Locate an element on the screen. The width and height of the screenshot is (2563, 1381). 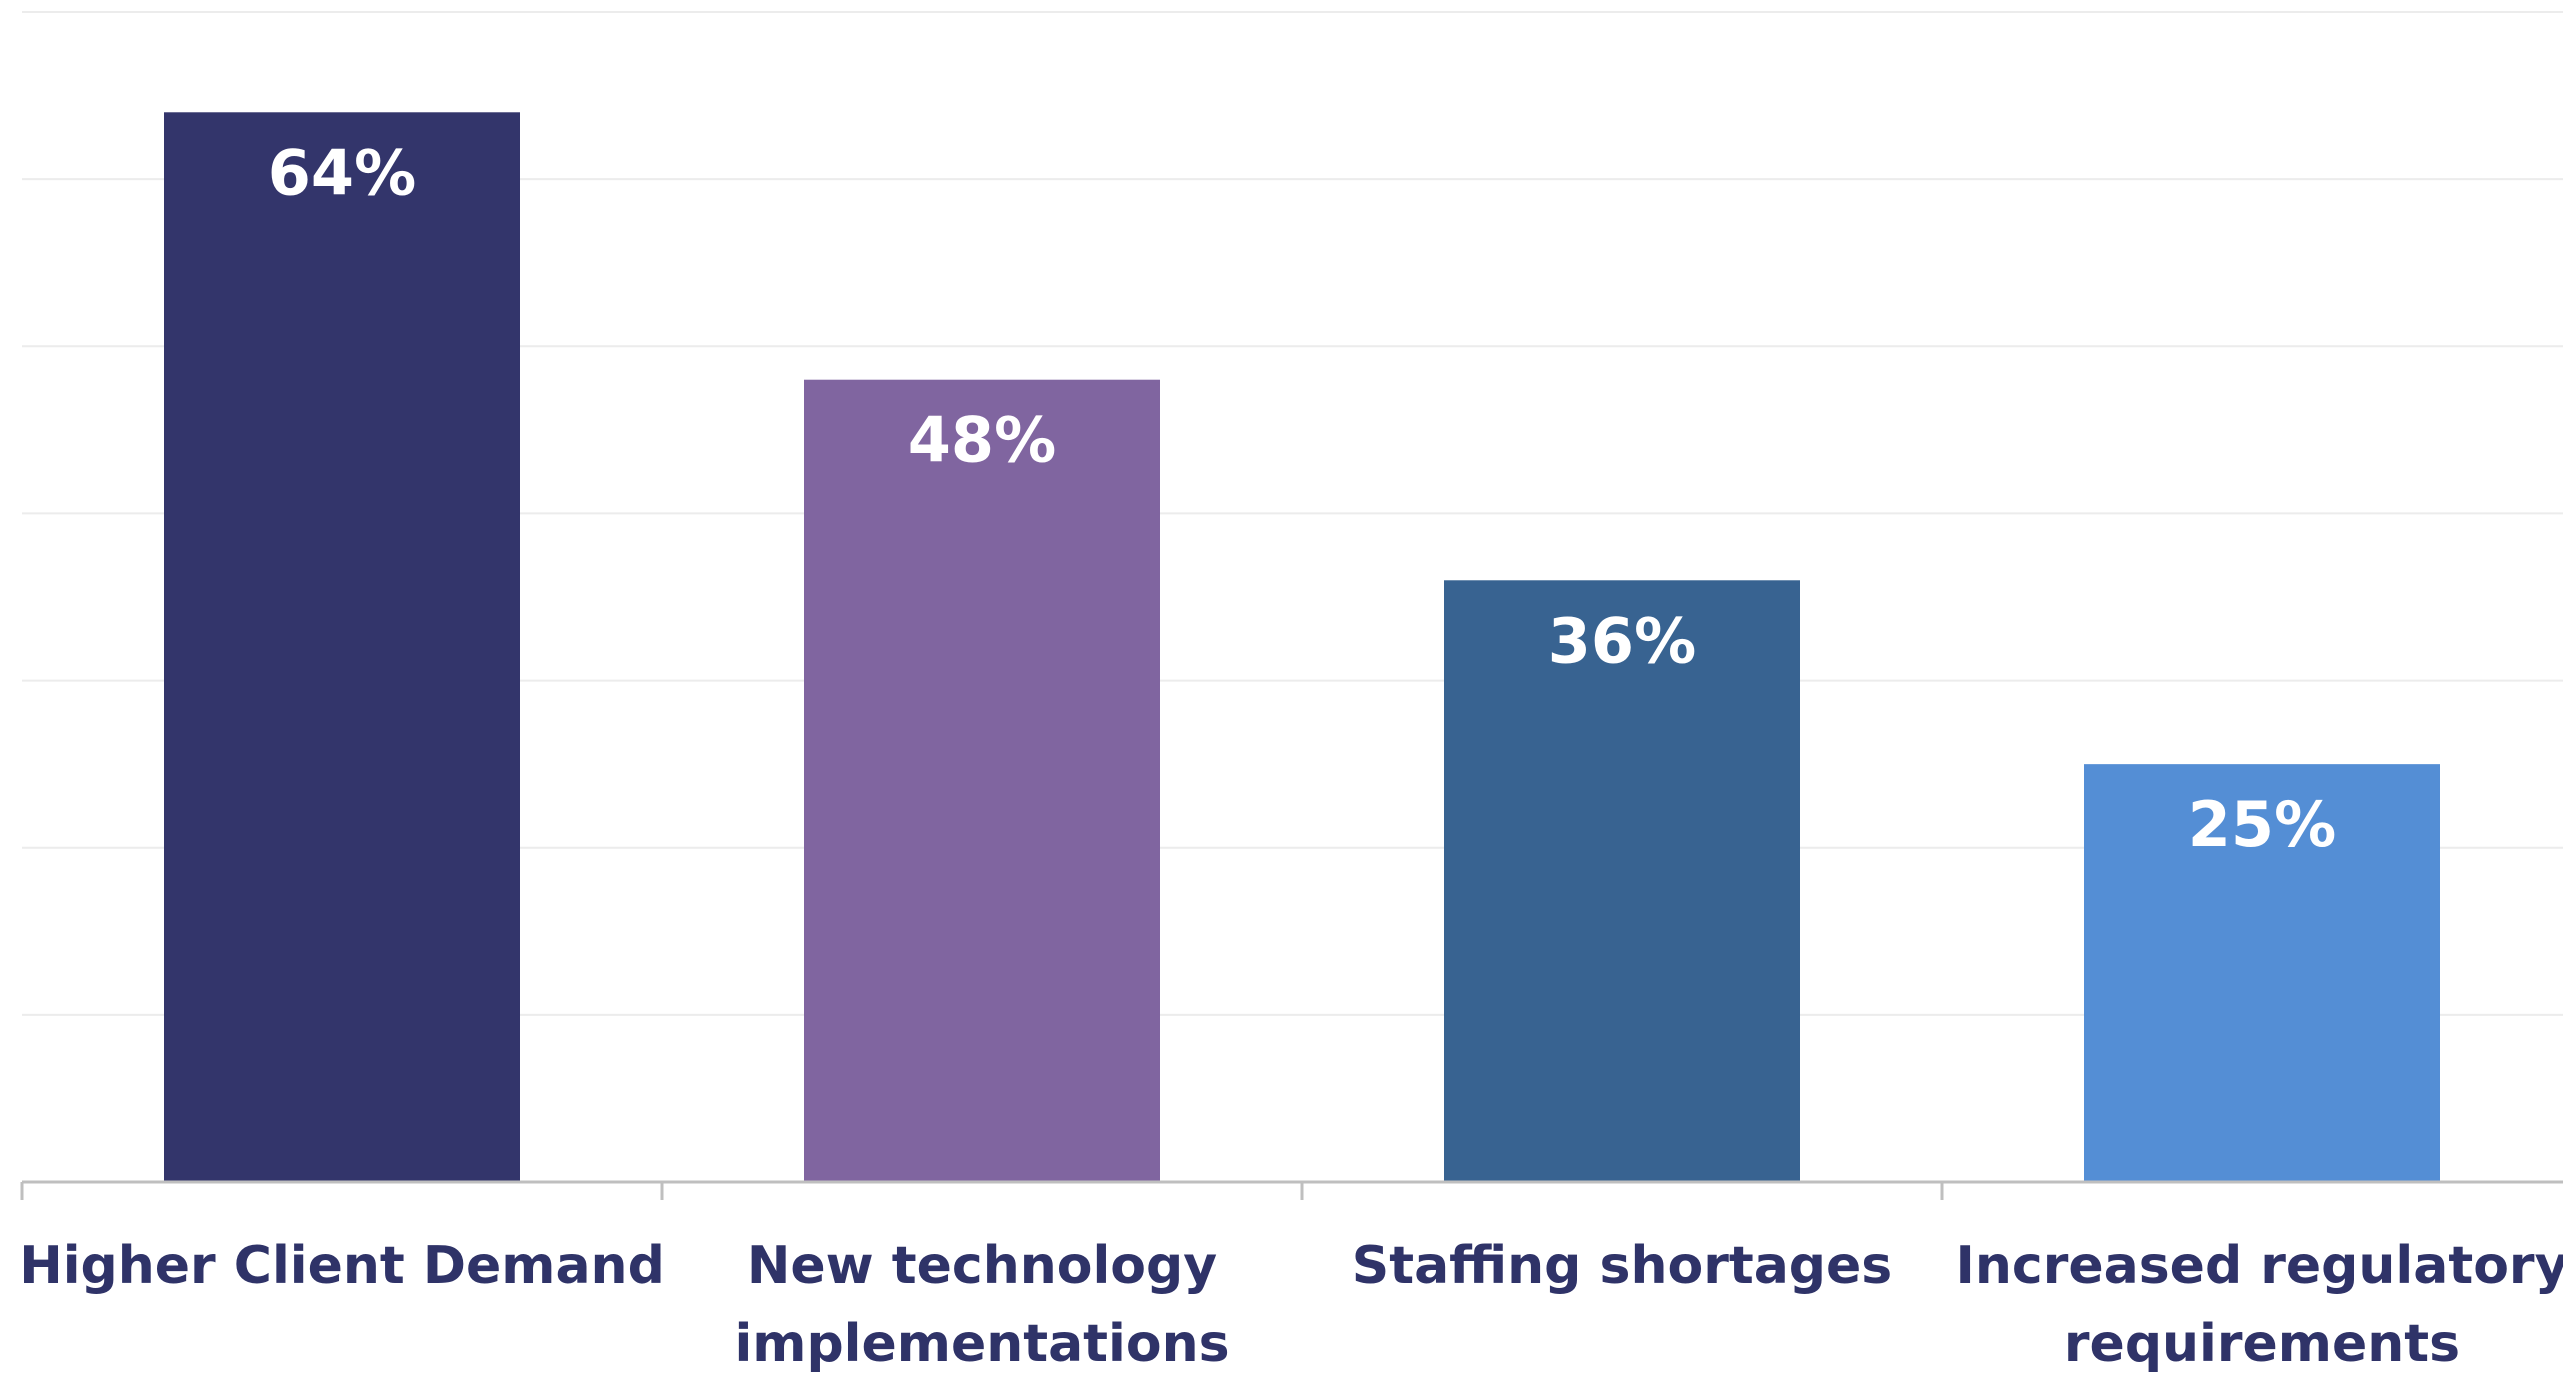
bar-value-label: 48% is located at coordinates (982, 440).